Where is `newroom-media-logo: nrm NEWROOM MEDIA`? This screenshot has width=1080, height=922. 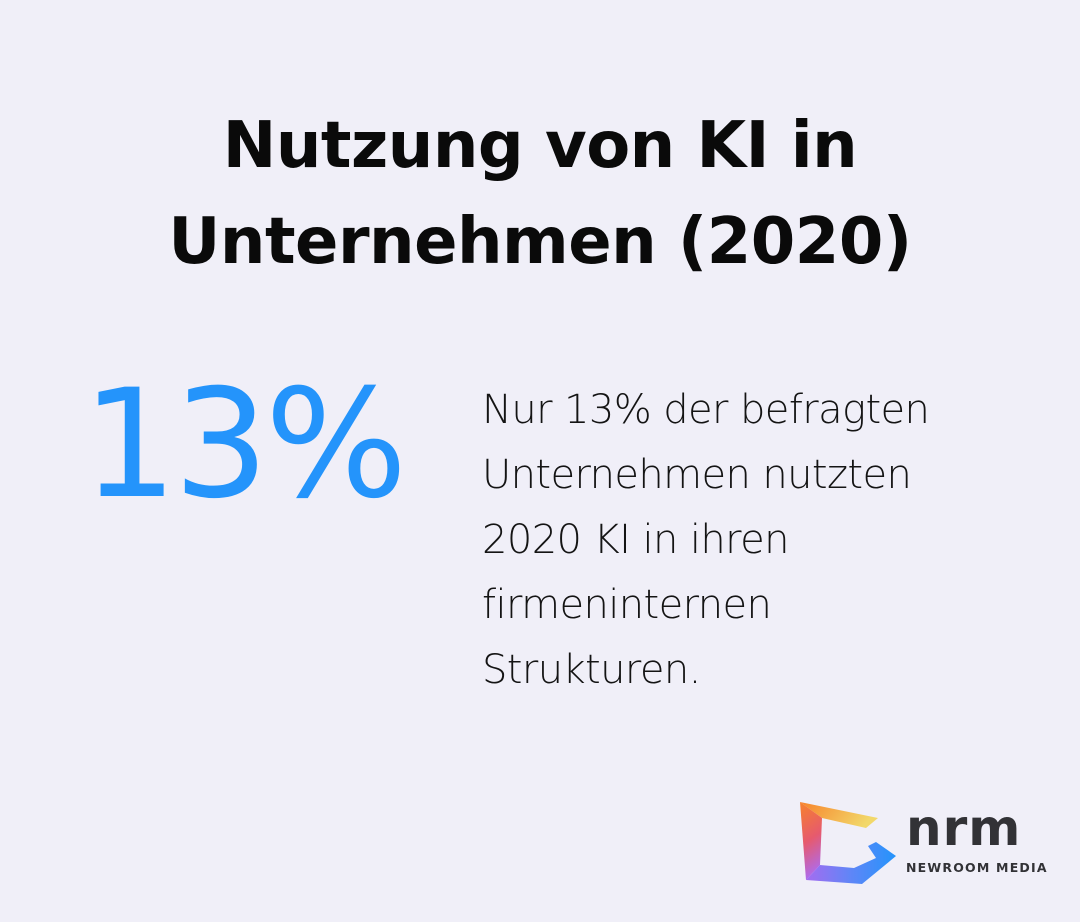
newroom-media-logo: nrm NEWROOM MEDIA is located at coordinates (923, 842).